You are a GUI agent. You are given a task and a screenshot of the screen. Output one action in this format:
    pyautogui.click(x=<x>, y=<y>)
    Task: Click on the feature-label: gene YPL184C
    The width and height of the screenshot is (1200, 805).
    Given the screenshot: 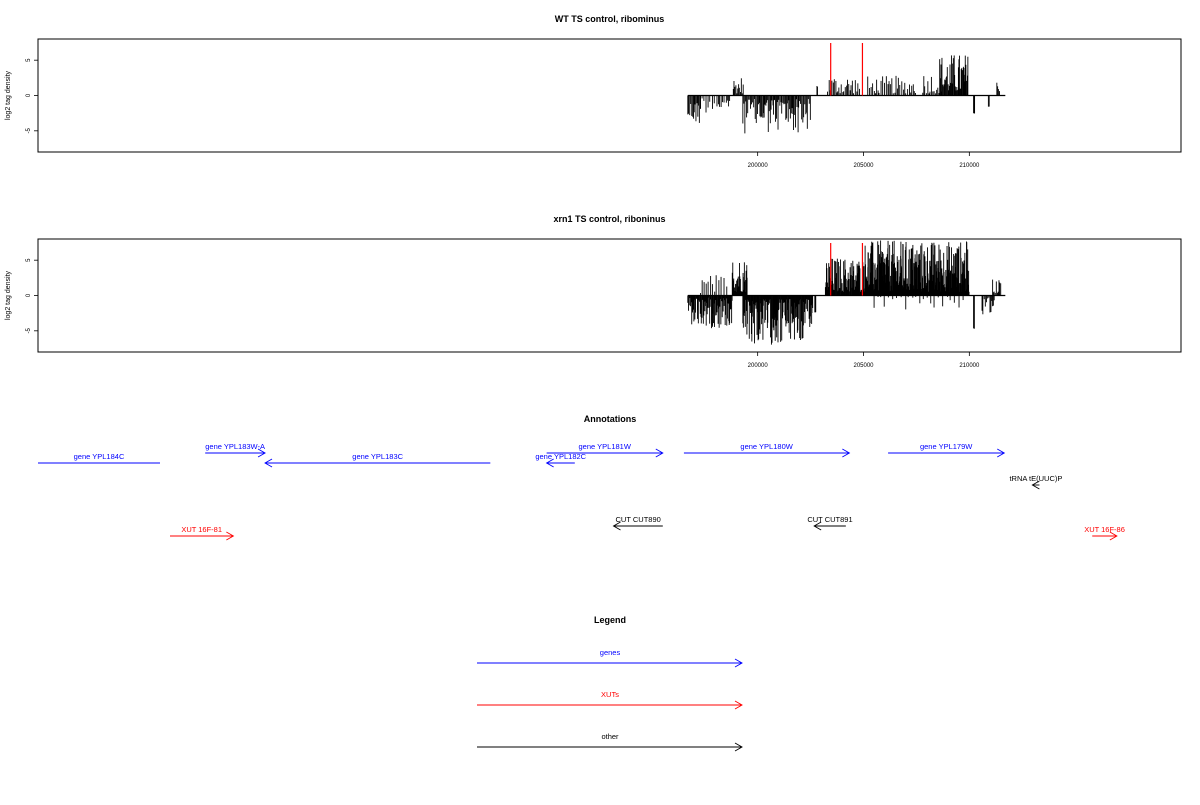 What is the action you would take?
    pyautogui.click(x=99, y=456)
    